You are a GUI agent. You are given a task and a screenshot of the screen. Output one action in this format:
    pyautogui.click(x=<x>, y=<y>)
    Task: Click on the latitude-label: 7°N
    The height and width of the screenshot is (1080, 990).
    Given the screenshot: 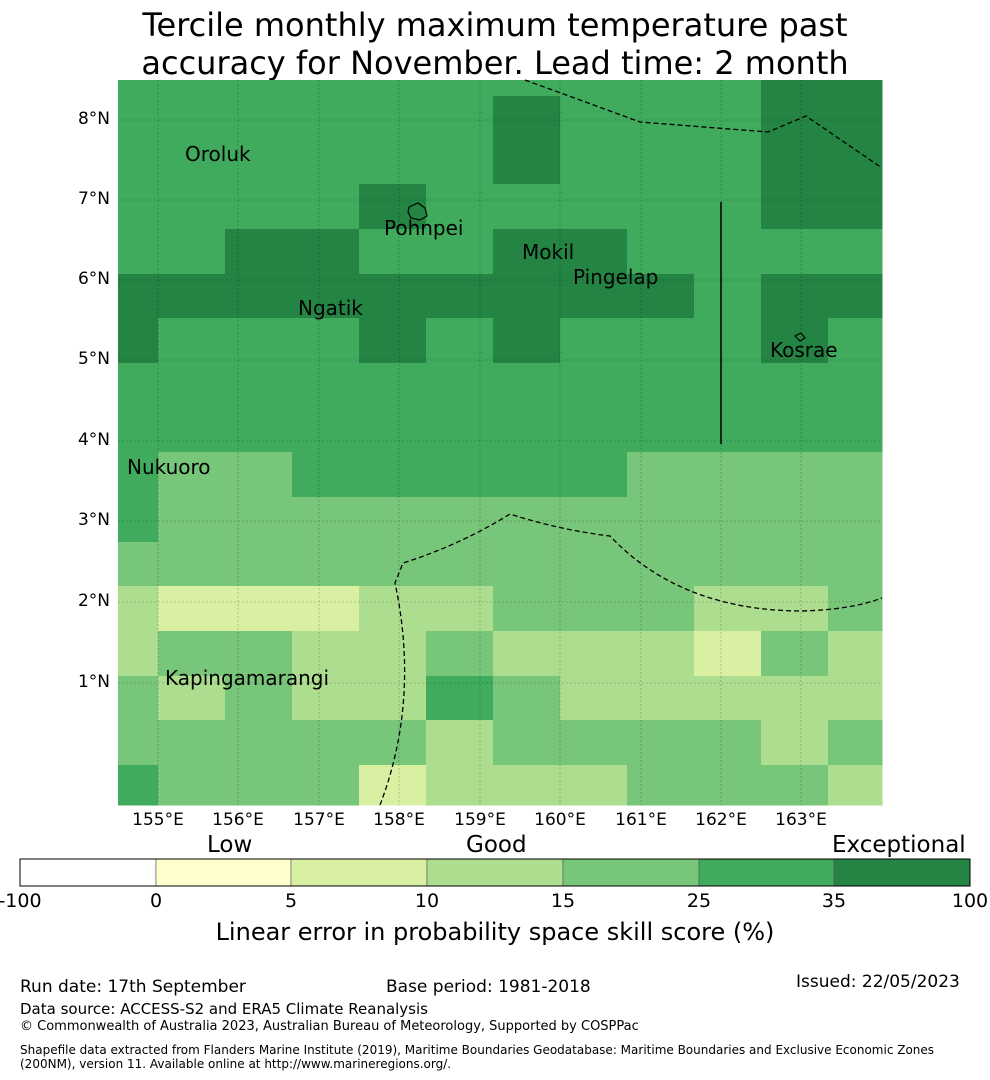 What is the action you would take?
    pyautogui.click(x=93, y=199)
    